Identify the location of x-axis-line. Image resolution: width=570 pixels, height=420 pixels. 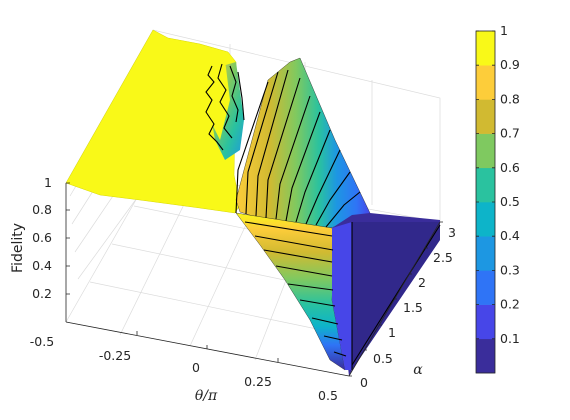
(207, 349).